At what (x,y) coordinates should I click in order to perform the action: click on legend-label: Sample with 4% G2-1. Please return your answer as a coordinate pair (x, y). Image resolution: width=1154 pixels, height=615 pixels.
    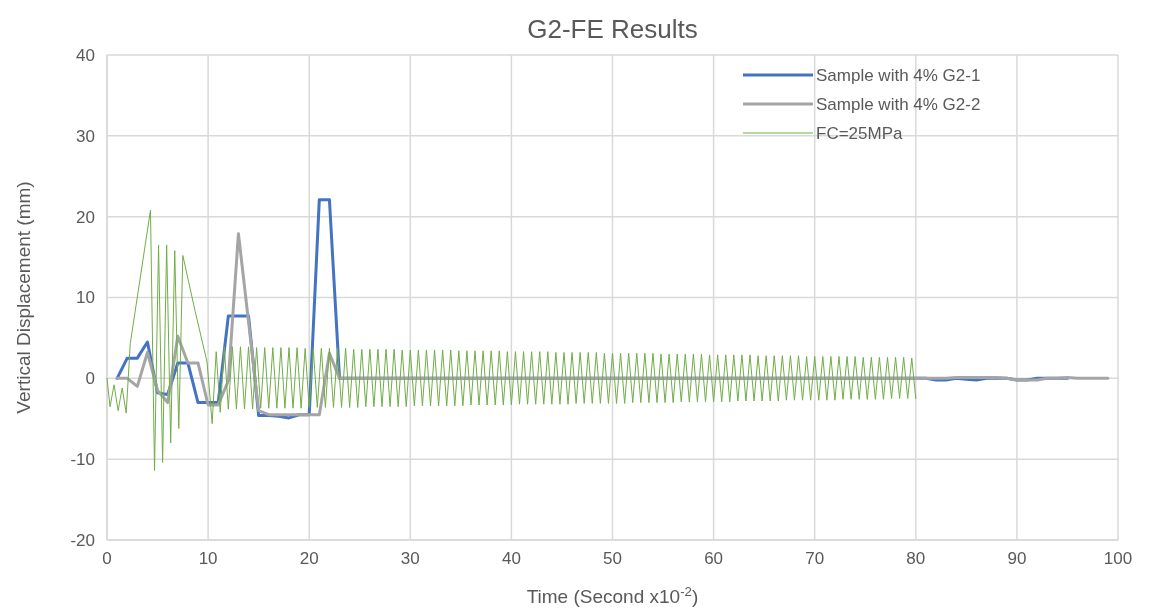
    Looking at the image, I should click on (898, 75).